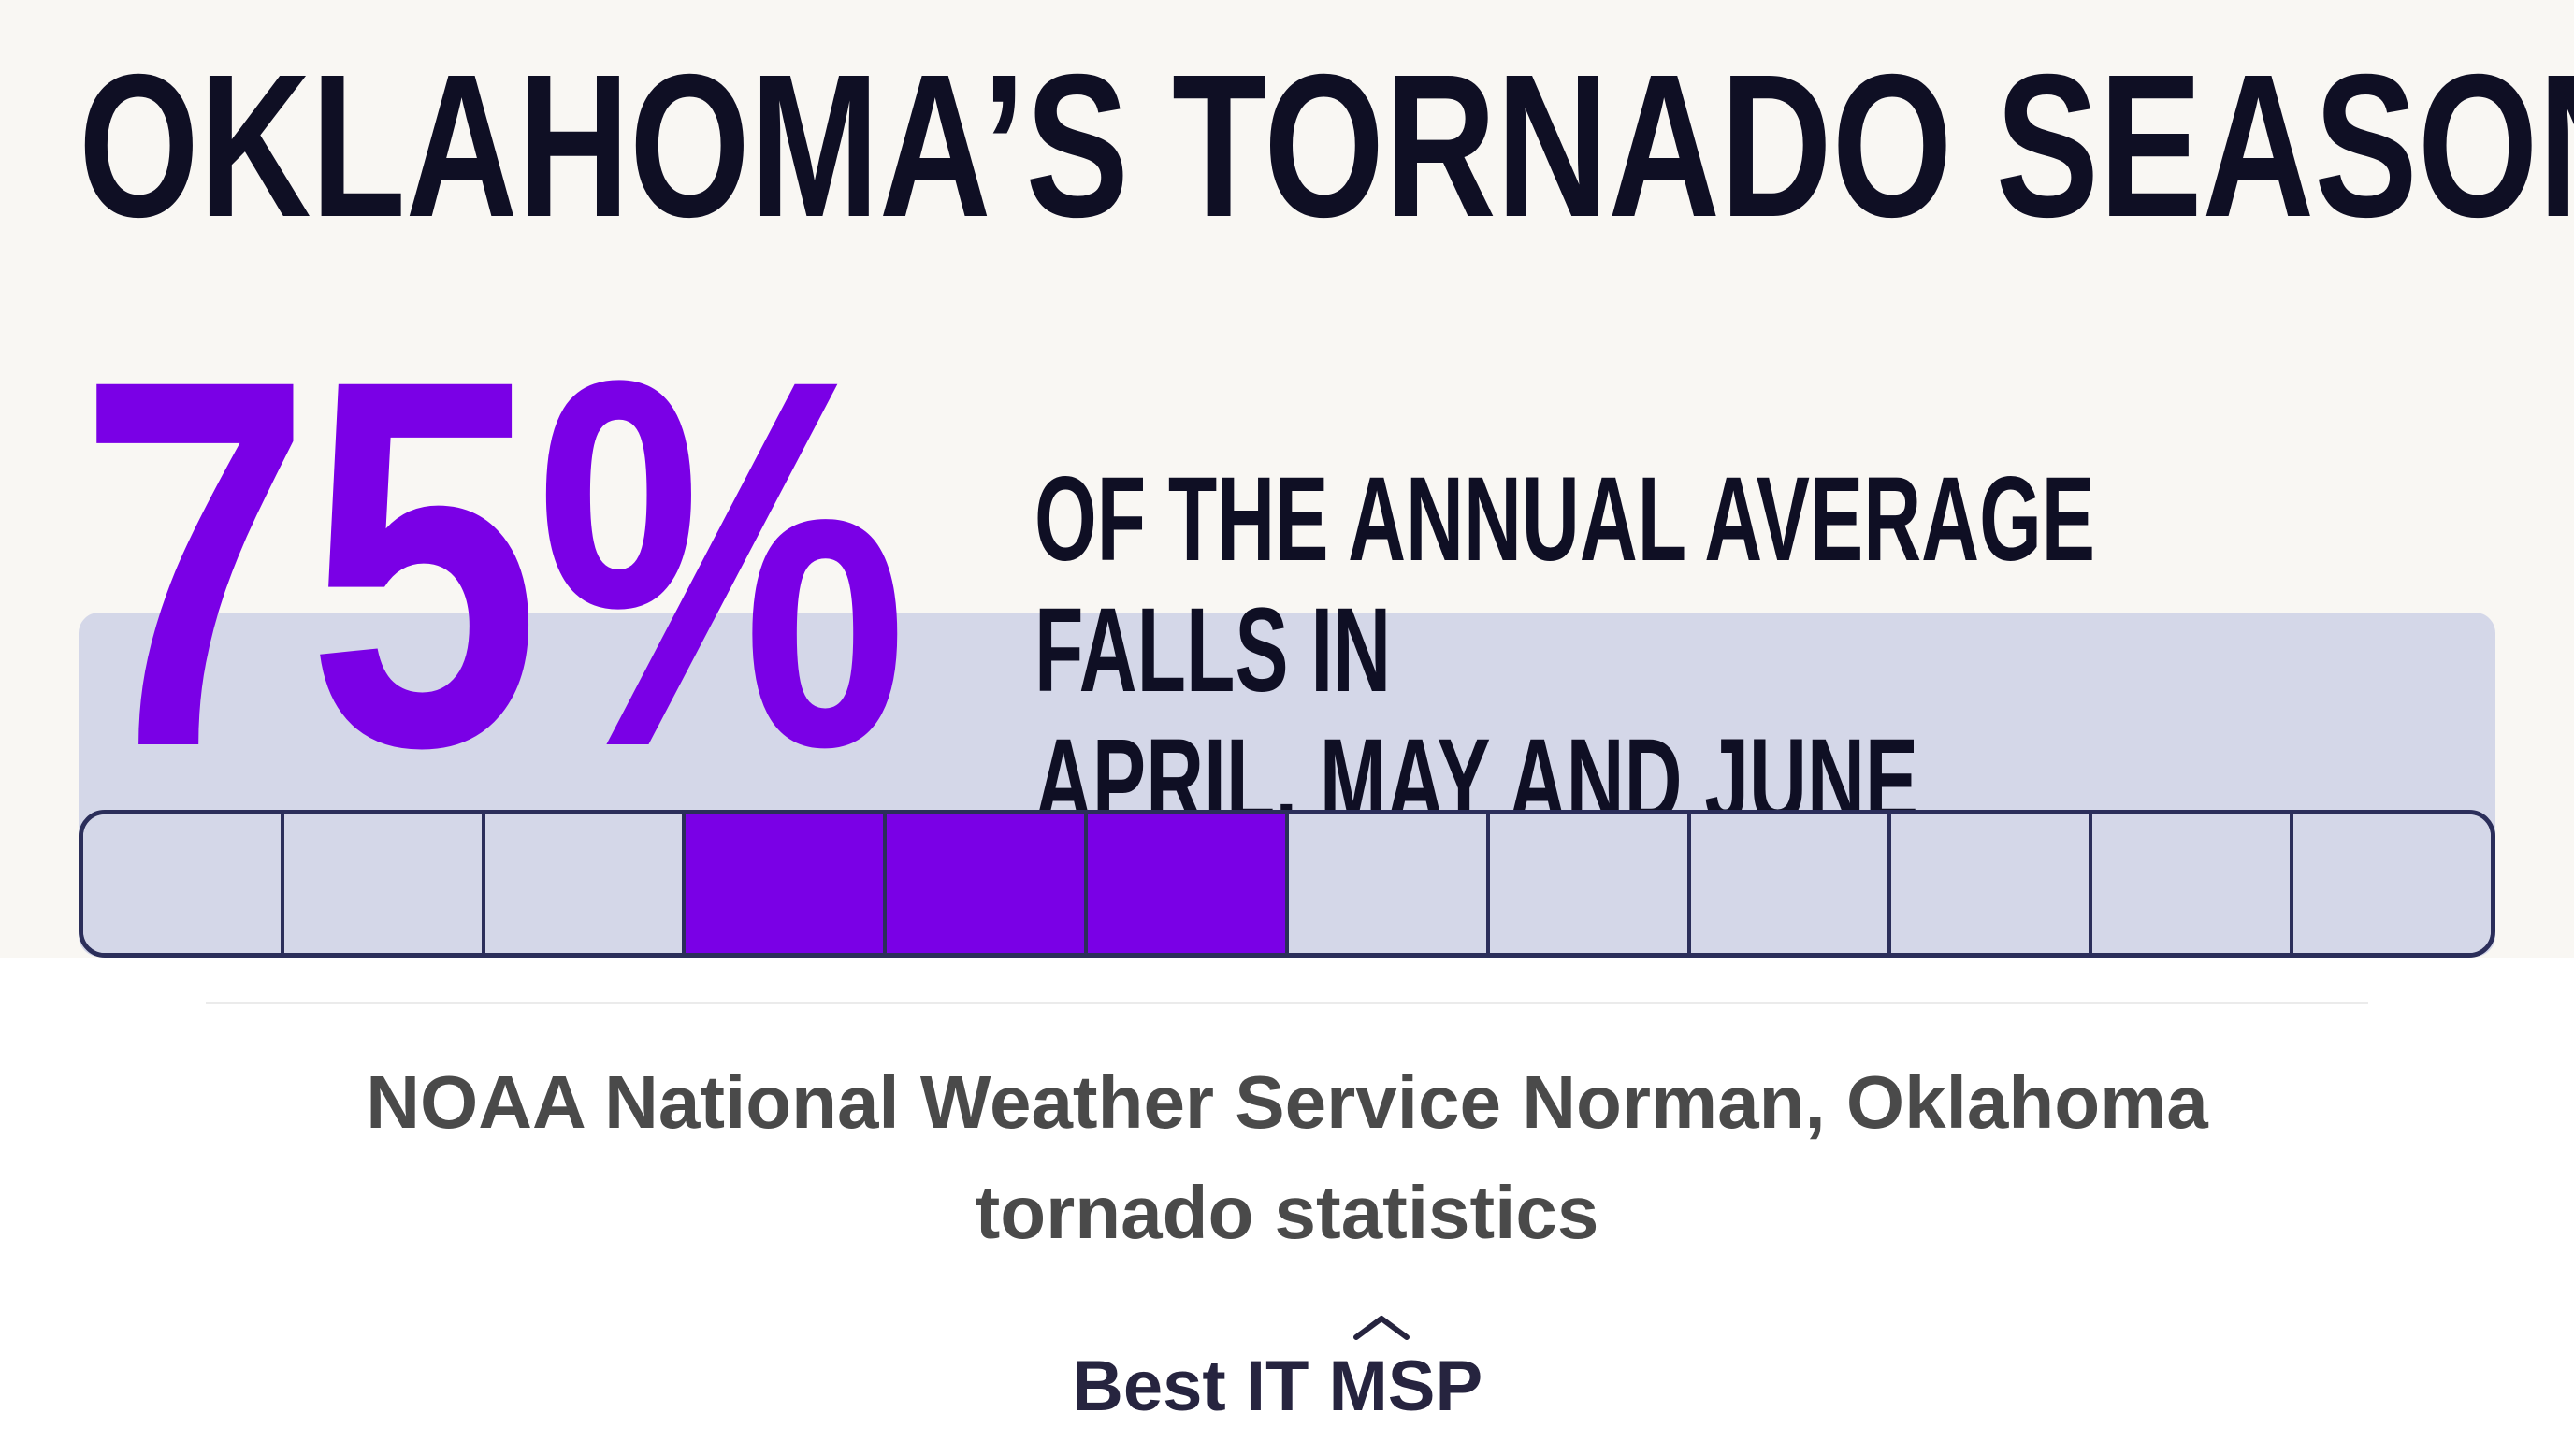 The height and width of the screenshot is (1456, 2574). What do you see at coordinates (1564, 585) in the screenshot?
I see `stat-description-line1: OF THE ANNUAL AVERAGE FALLS IN` at bounding box center [1564, 585].